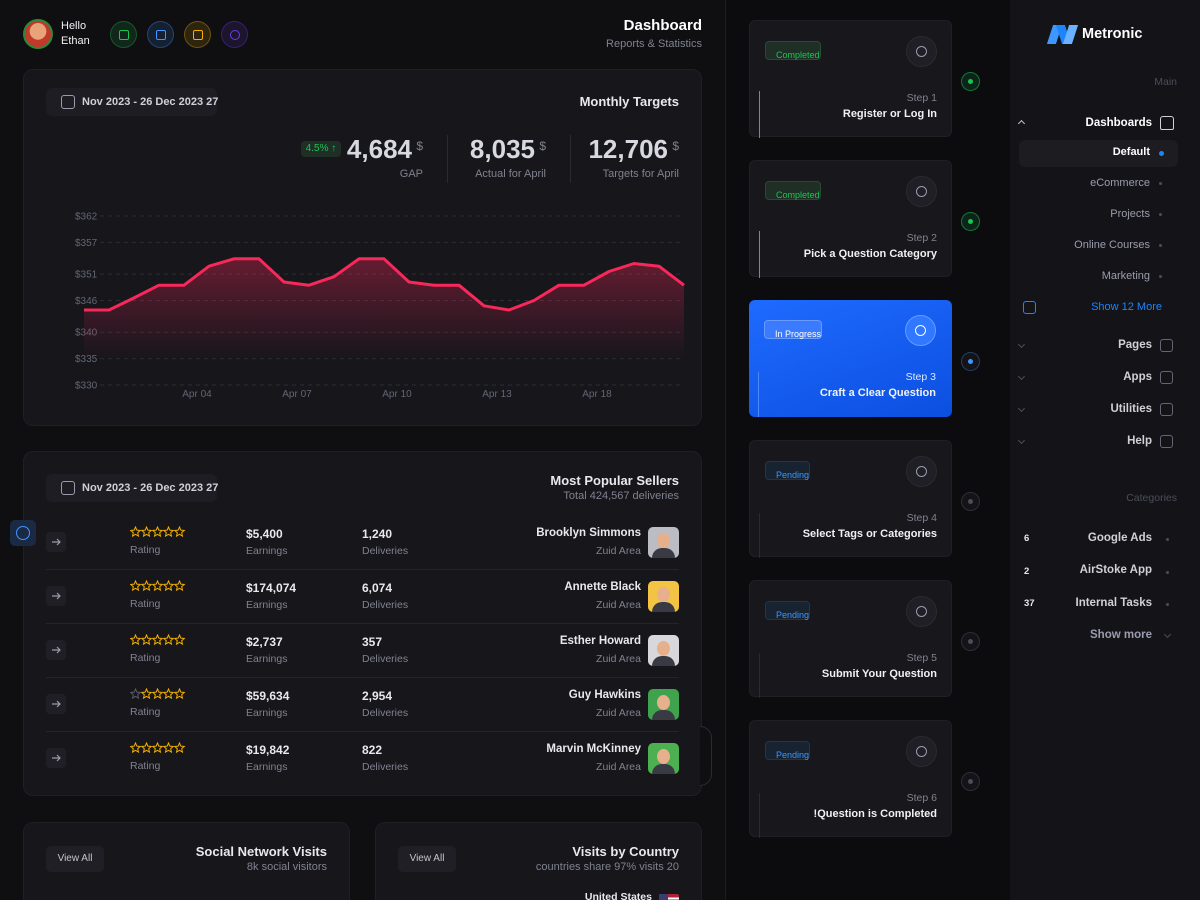 The height and width of the screenshot is (900, 1200). What do you see at coordinates (759, 254) in the screenshot?
I see `step-line` at bounding box center [759, 254].